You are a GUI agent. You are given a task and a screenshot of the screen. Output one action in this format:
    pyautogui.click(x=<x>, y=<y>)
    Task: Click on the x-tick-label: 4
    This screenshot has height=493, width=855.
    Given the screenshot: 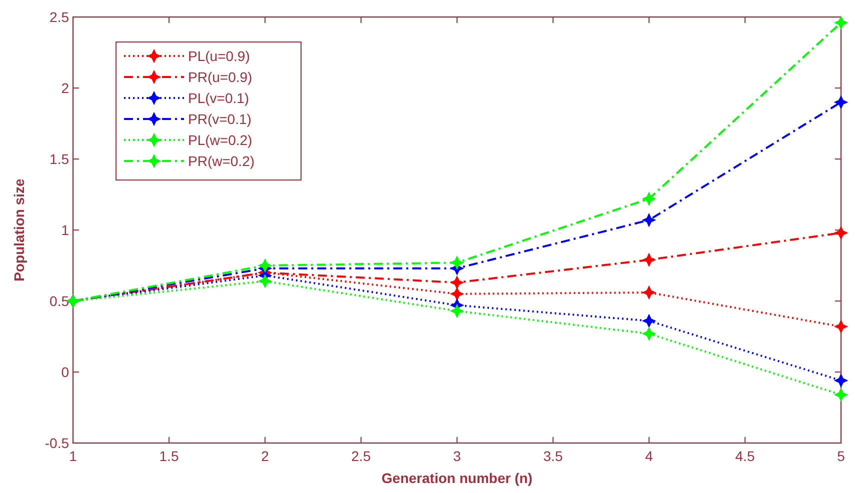 What is the action you would take?
    pyautogui.click(x=649, y=456)
    